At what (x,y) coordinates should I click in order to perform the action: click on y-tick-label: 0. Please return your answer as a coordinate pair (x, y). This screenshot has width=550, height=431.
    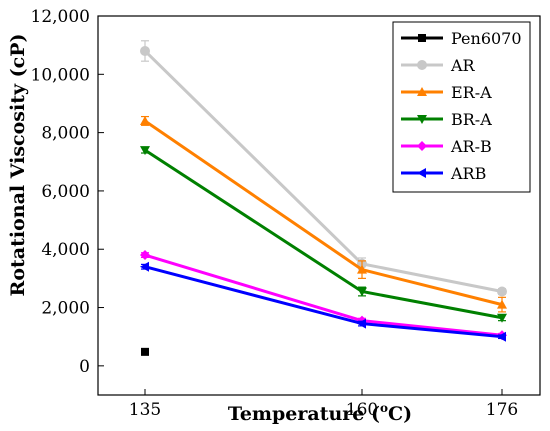
    Looking at the image, I should click on (84, 367).